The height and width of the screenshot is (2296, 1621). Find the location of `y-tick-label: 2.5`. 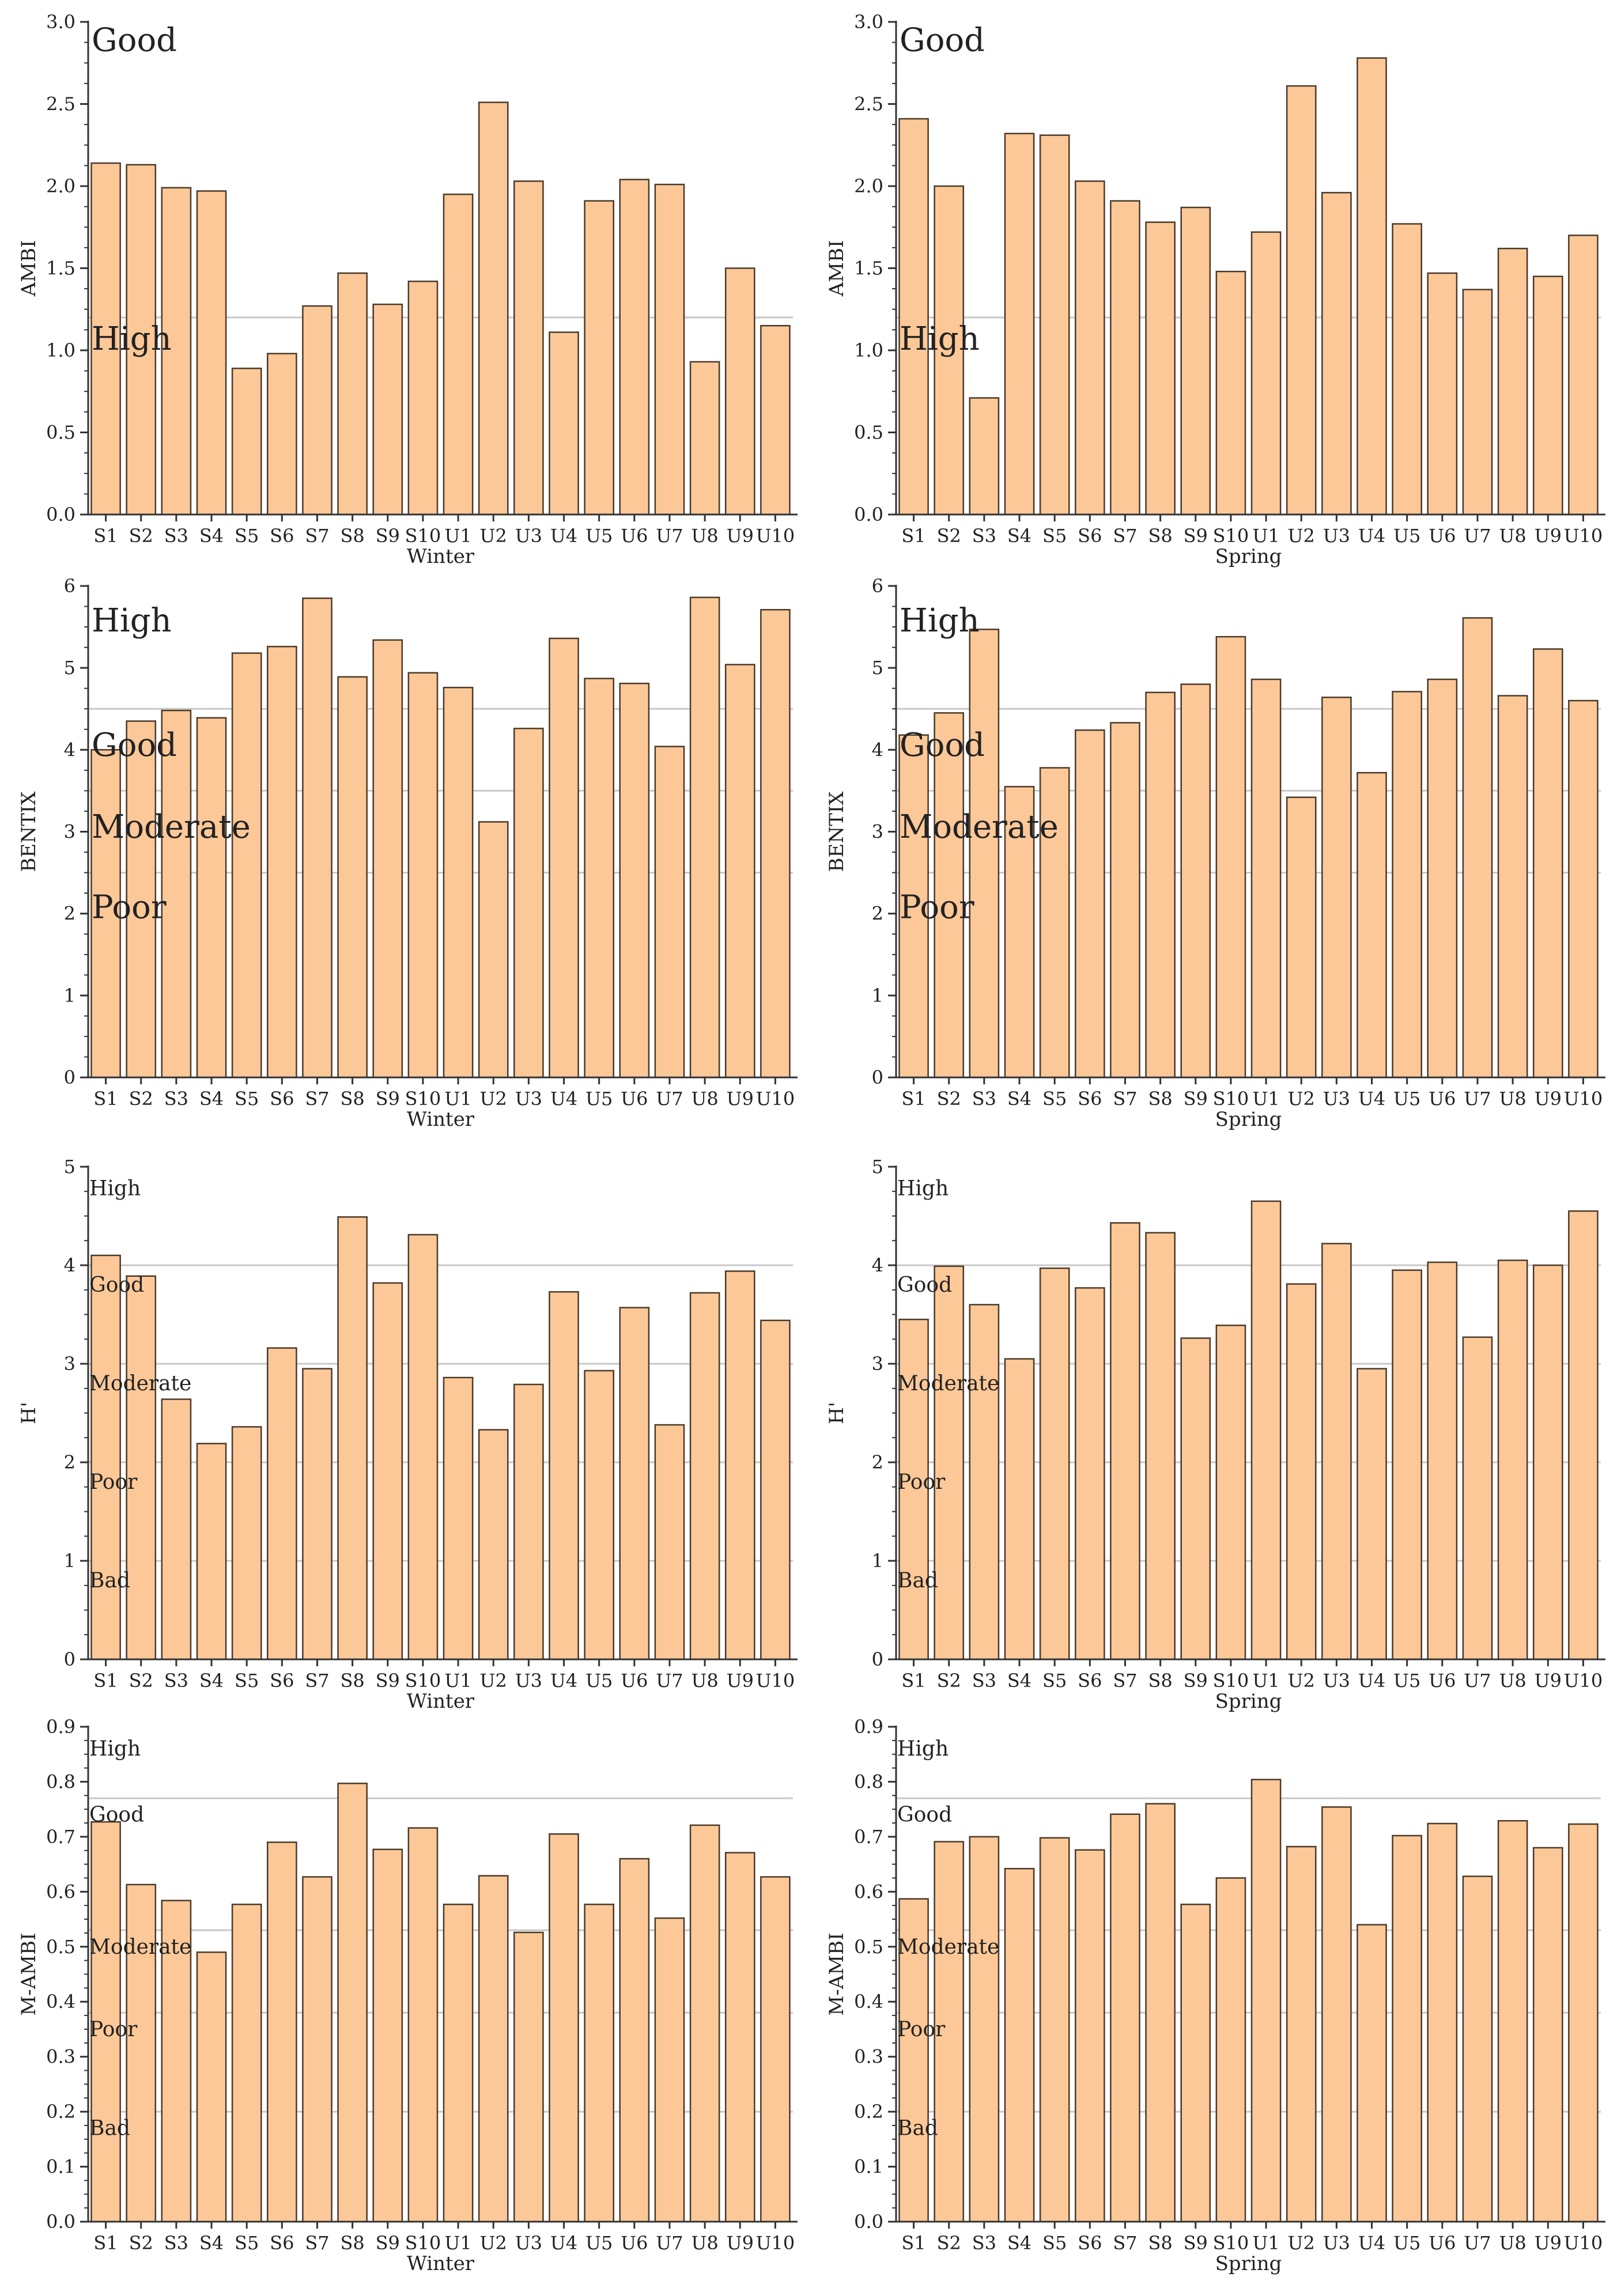

y-tick-label: 2.5 is located at coordinates (61, 104).